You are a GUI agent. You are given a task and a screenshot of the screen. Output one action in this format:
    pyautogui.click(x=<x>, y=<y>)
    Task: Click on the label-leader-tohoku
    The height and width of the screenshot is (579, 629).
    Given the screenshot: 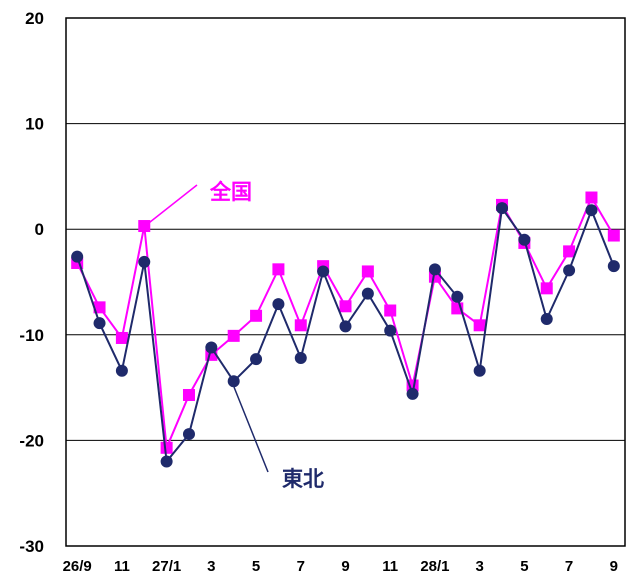 What is the action you would take?
    pyautogui.click(x=251, y=429)
    